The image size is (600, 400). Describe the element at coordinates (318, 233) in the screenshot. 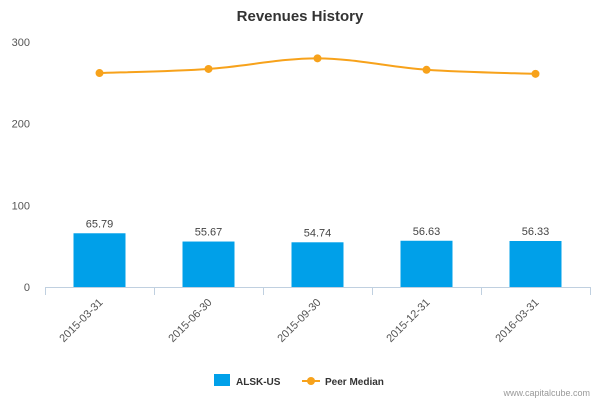

I see `bar-data-label: 54.74` at that location.